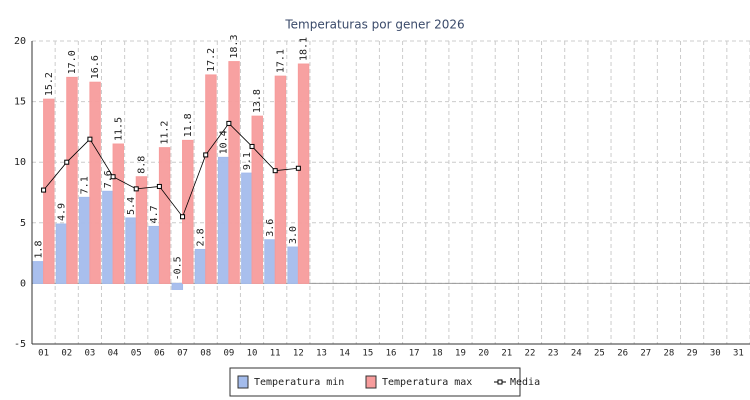 This screenshot has width=750, height=400. I want to click on x-tick-label: 08, so click(205, 354).